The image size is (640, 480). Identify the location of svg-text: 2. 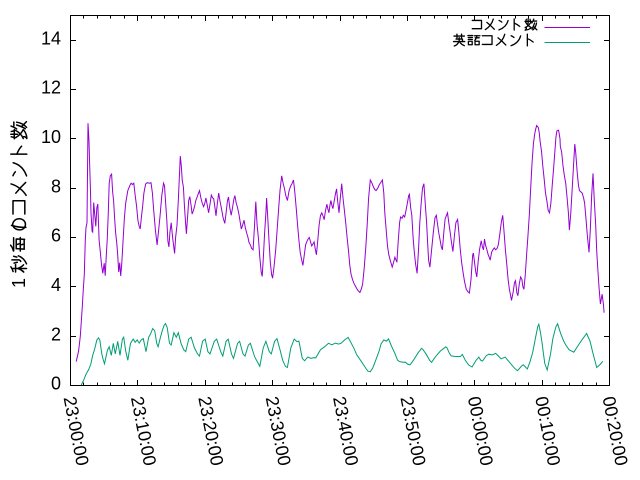
(56, 334).